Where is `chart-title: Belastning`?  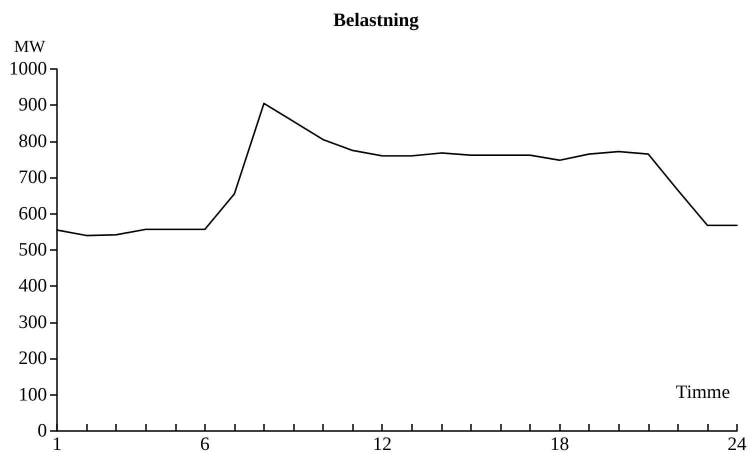
chart-title: Belastning is located at coordinates (376, 20).